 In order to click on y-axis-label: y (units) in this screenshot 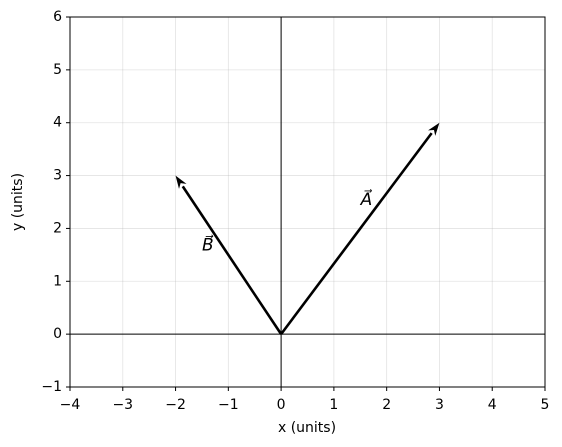, I will do `click(18, 202)`.